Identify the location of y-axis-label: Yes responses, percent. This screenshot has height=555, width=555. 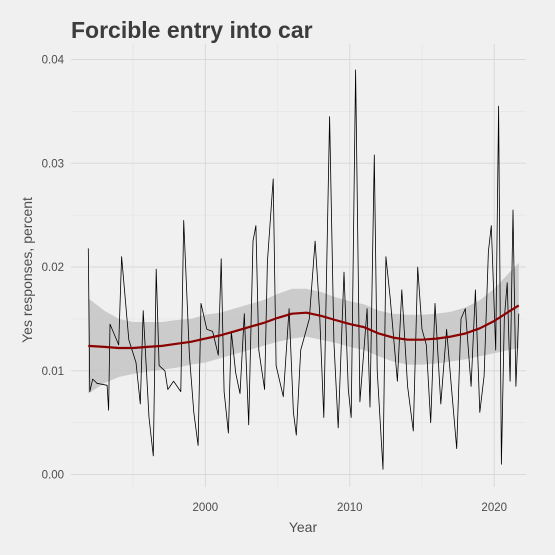
(27, 270).